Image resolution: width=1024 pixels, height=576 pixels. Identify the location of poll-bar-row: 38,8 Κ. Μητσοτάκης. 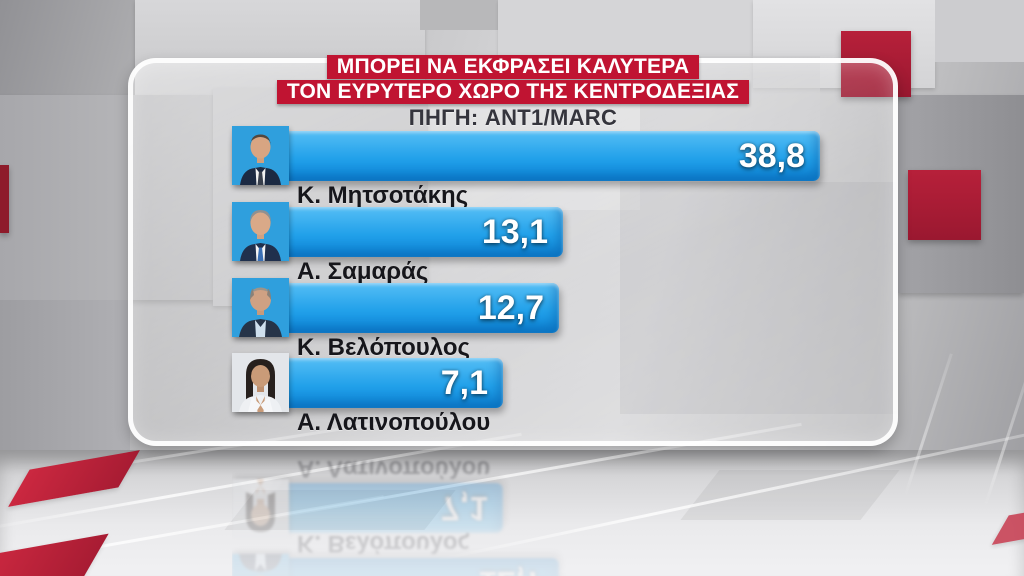
(562, 167).